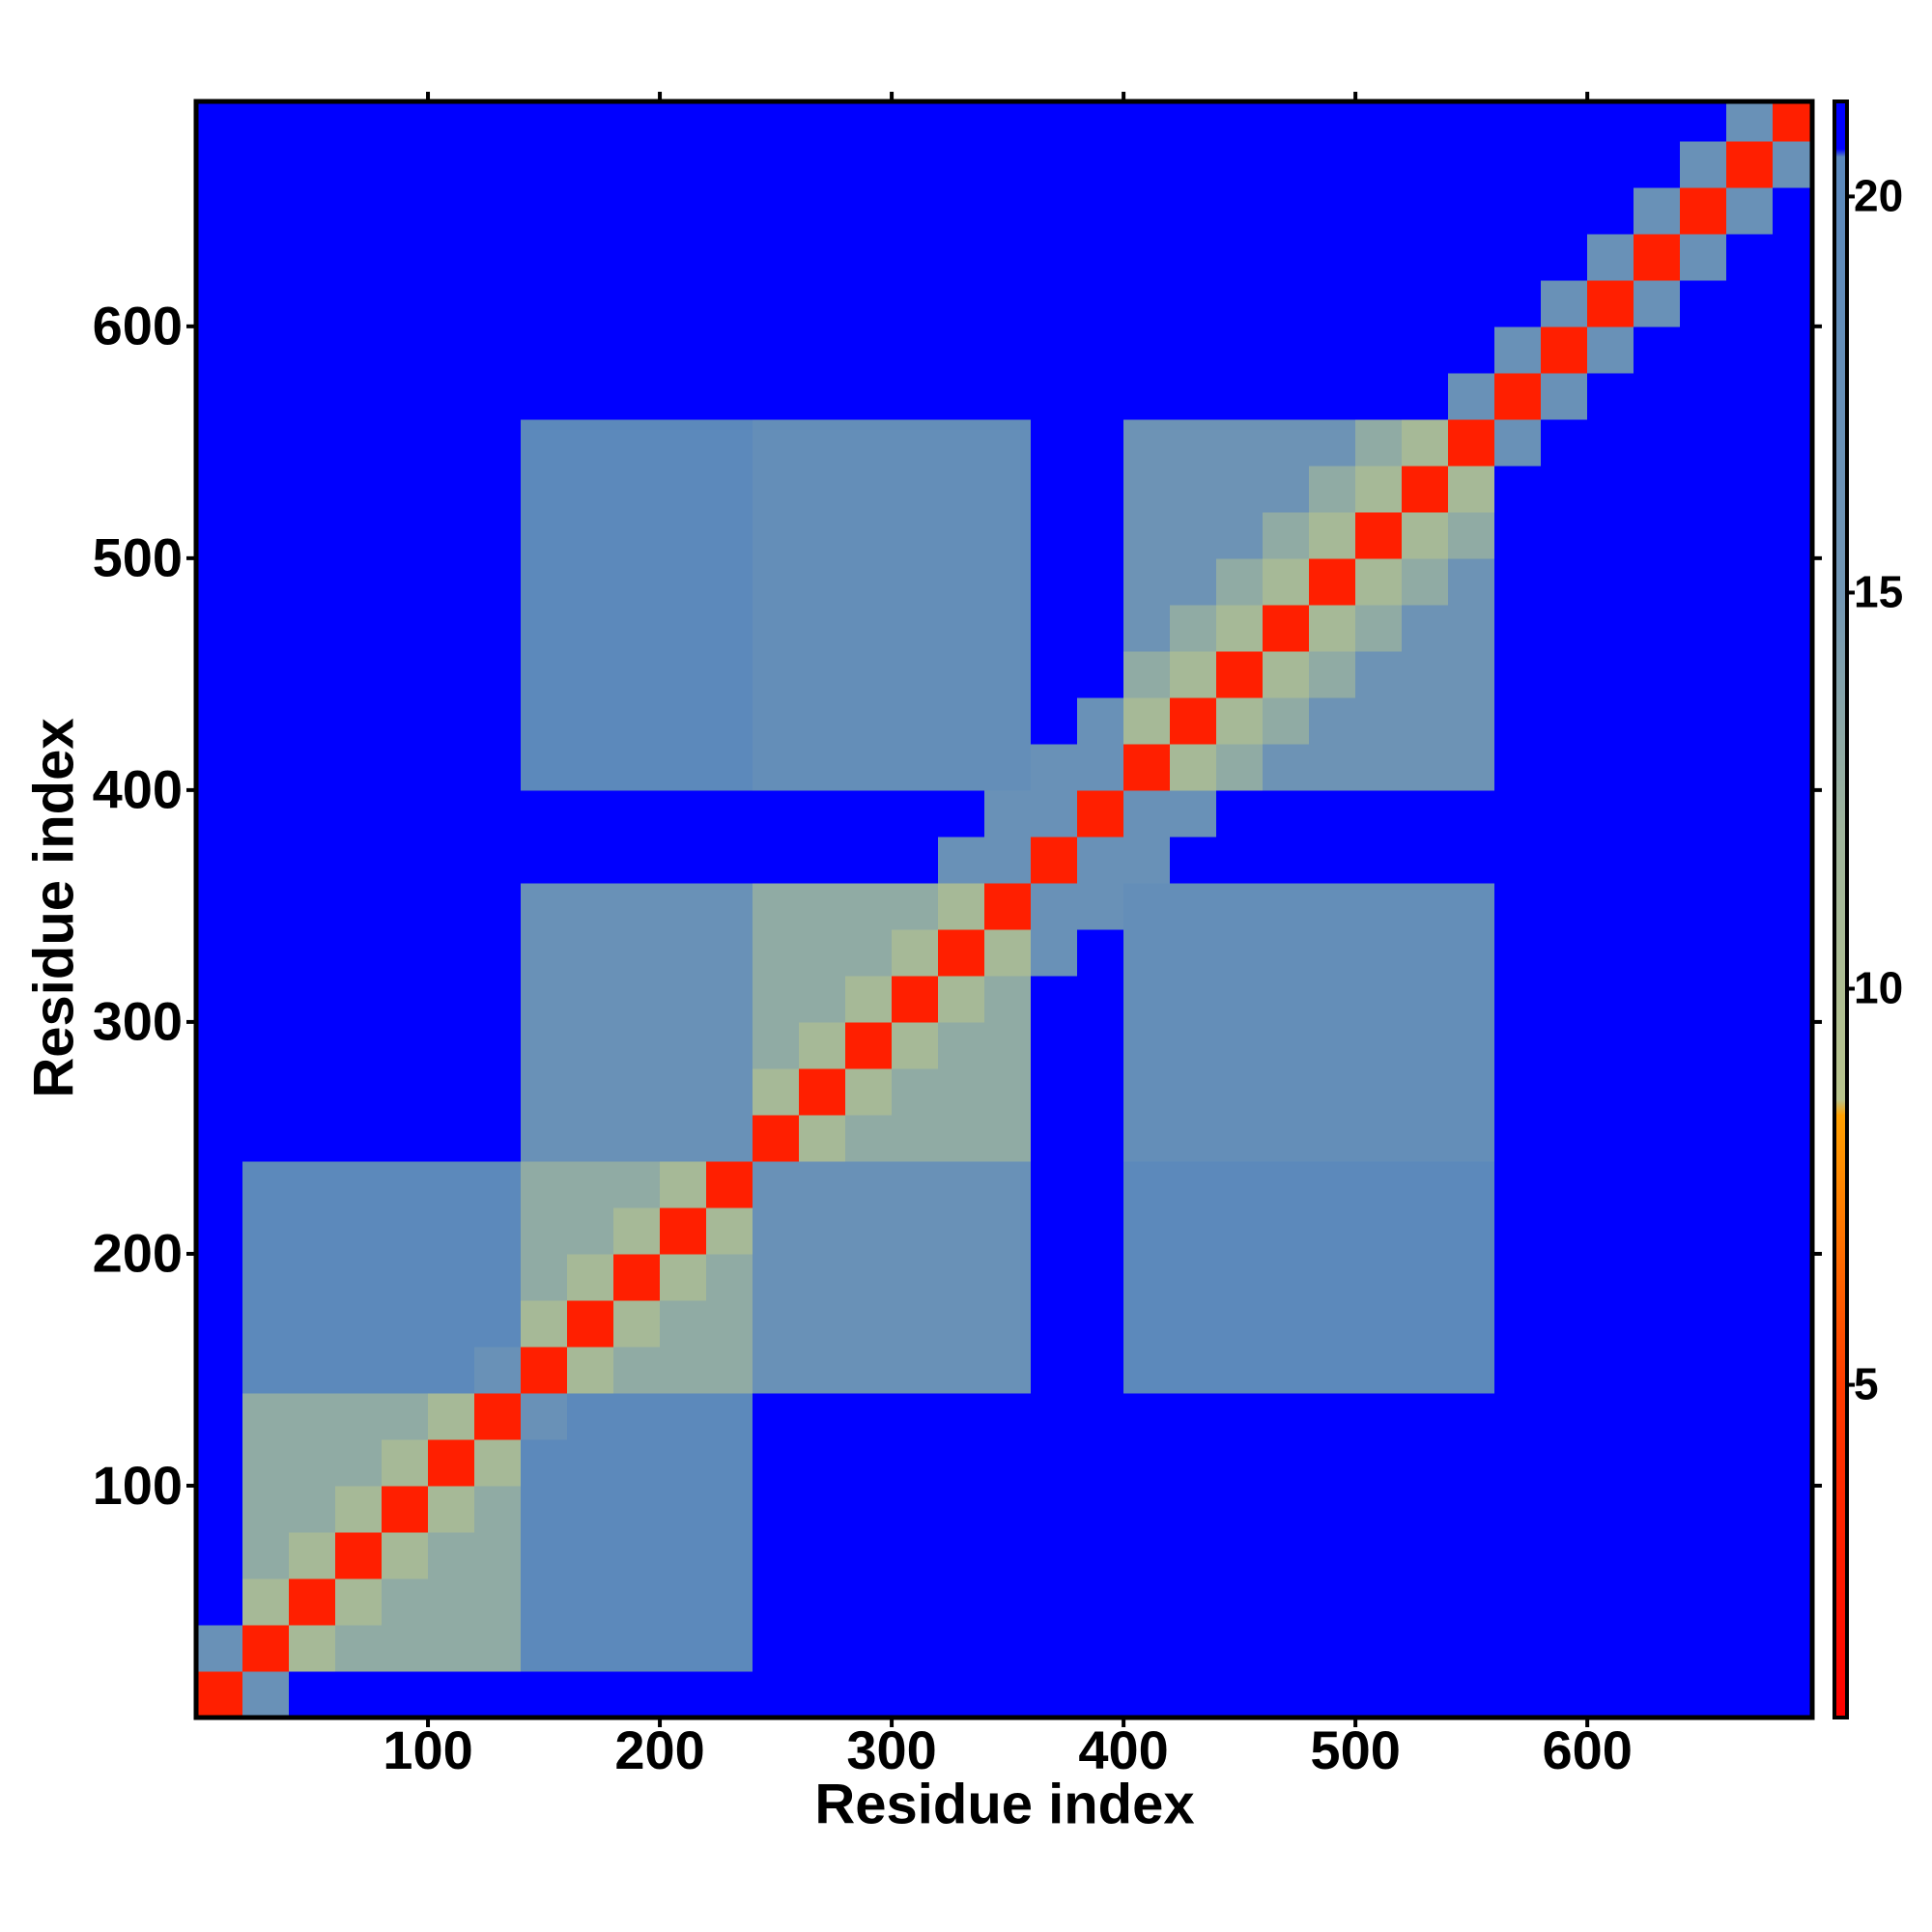 The height and width of the screenshot is (1932, 1932). Describe the element at coordinates (891, 1749) in the screenshot. I see `x-tick-label: 300` at that location.